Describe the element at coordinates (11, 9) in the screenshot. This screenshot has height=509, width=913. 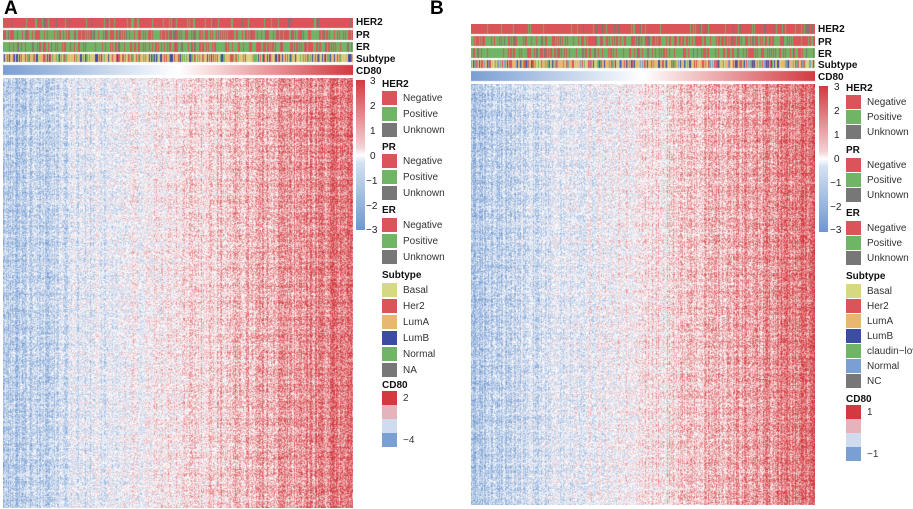
I see `panel-label-a: A` at that location.